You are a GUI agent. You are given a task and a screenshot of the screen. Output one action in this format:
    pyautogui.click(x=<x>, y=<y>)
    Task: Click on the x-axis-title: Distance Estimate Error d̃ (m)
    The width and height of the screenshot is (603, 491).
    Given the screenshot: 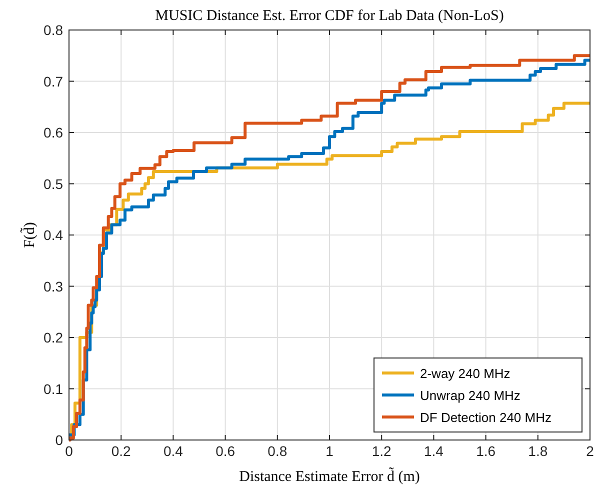 What is the action you would take?
    pyautogui.click(x=329, y=475)
    